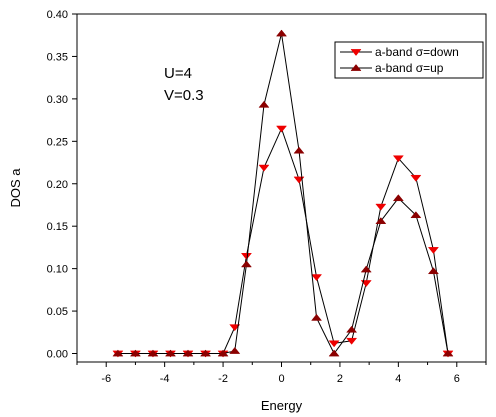 This screenshot has width=496, height=417. Describe the element at coordinates (184, 95) in the screenshot. I see `annotation-v: V=0.3` at that location.